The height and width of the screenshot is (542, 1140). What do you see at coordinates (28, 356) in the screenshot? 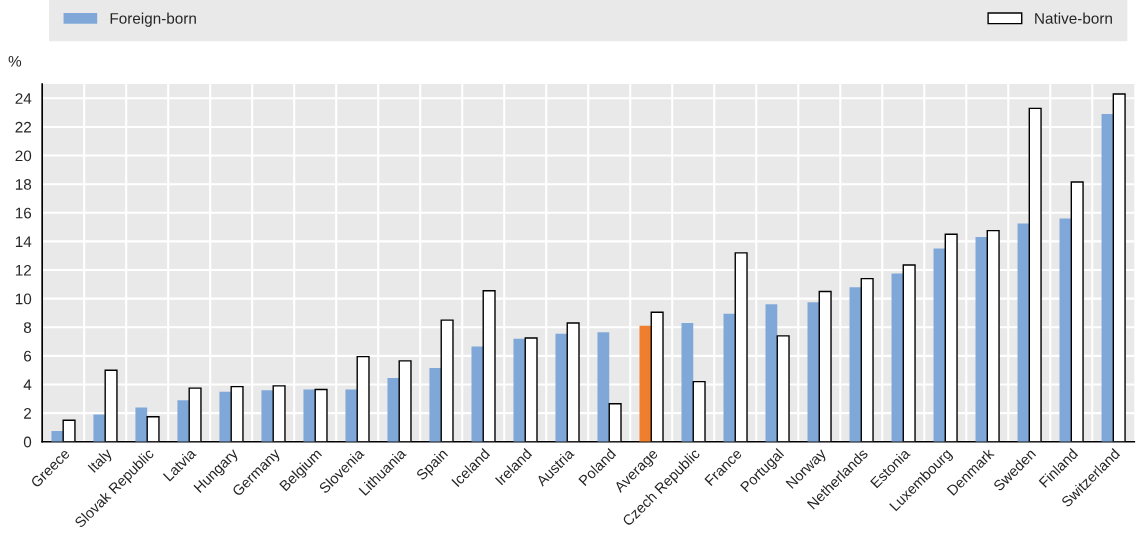
I see `y-tick-label: 6` at bounding box center [28, 356].